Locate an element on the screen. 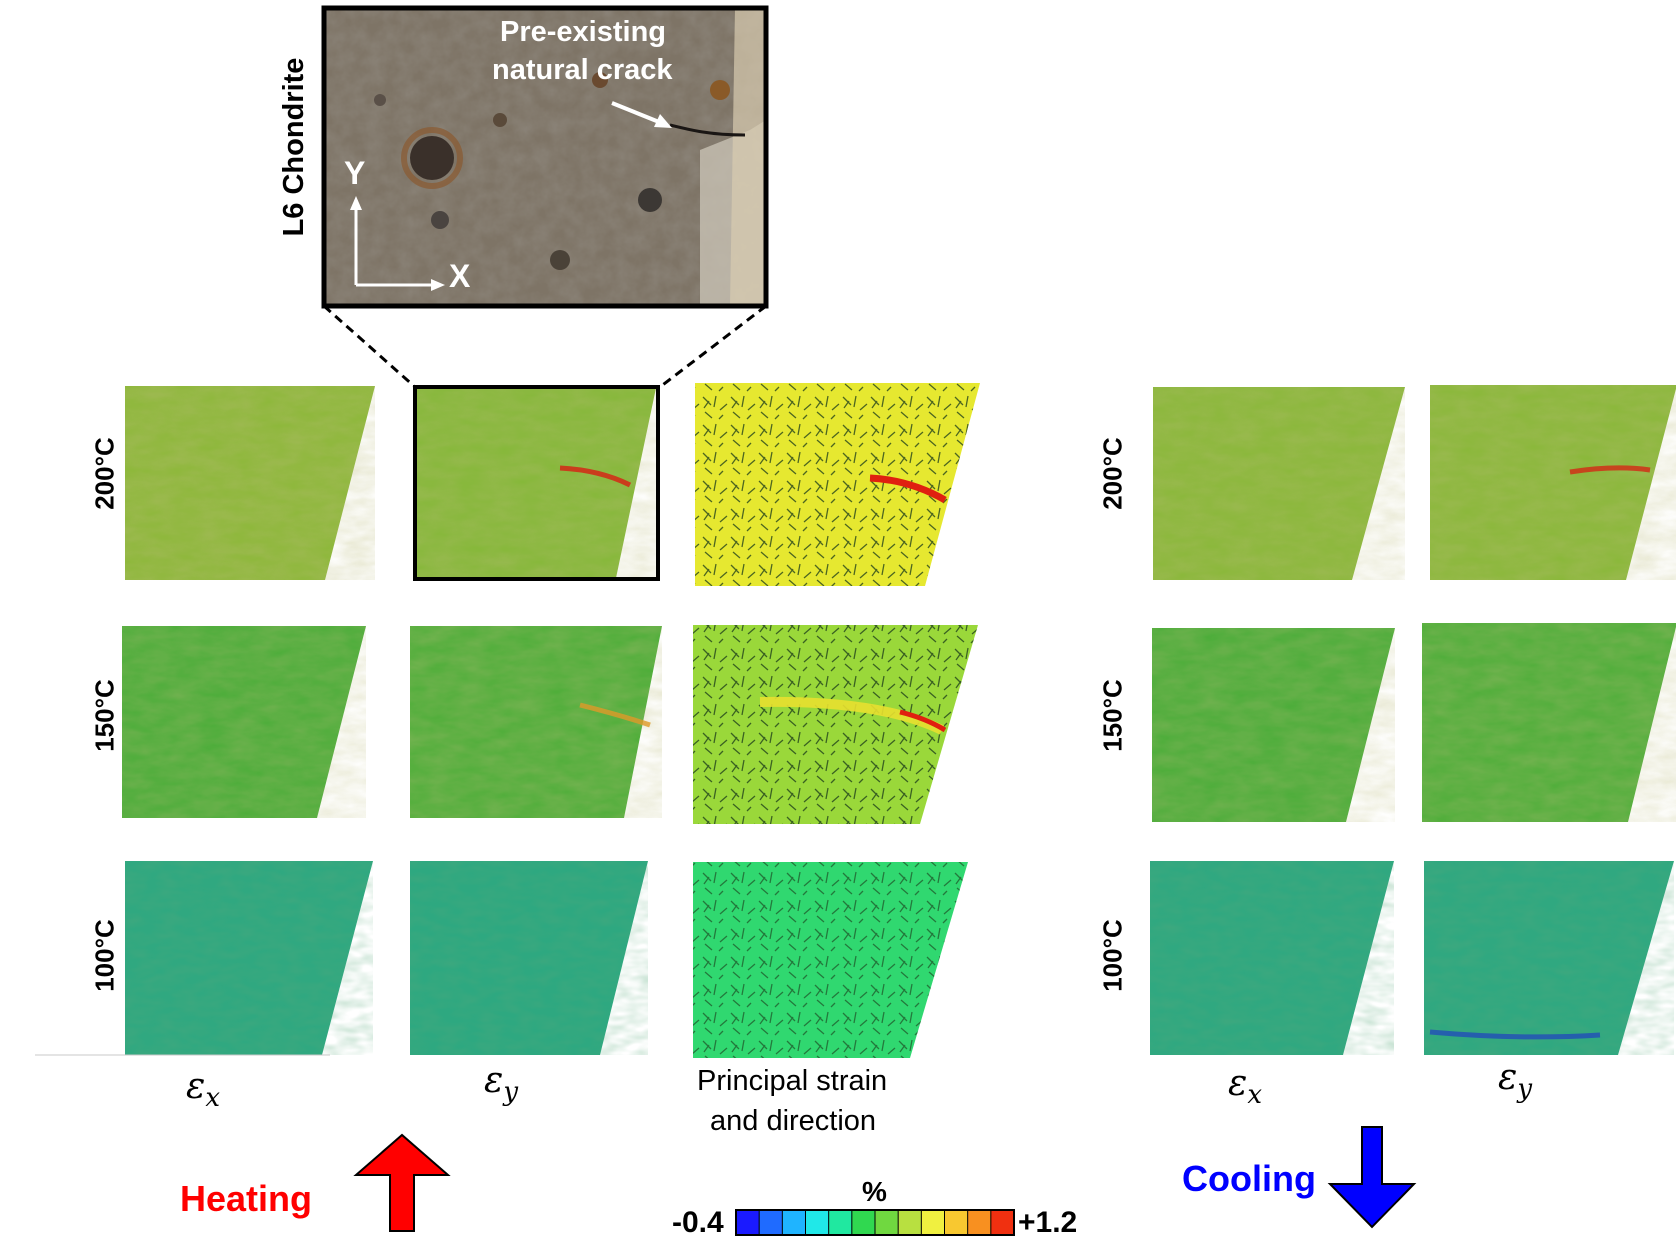 Image resolution: width=1676 pixels, height=1257 pixels. zoom-region-frame is located at coordinates (536, 483).